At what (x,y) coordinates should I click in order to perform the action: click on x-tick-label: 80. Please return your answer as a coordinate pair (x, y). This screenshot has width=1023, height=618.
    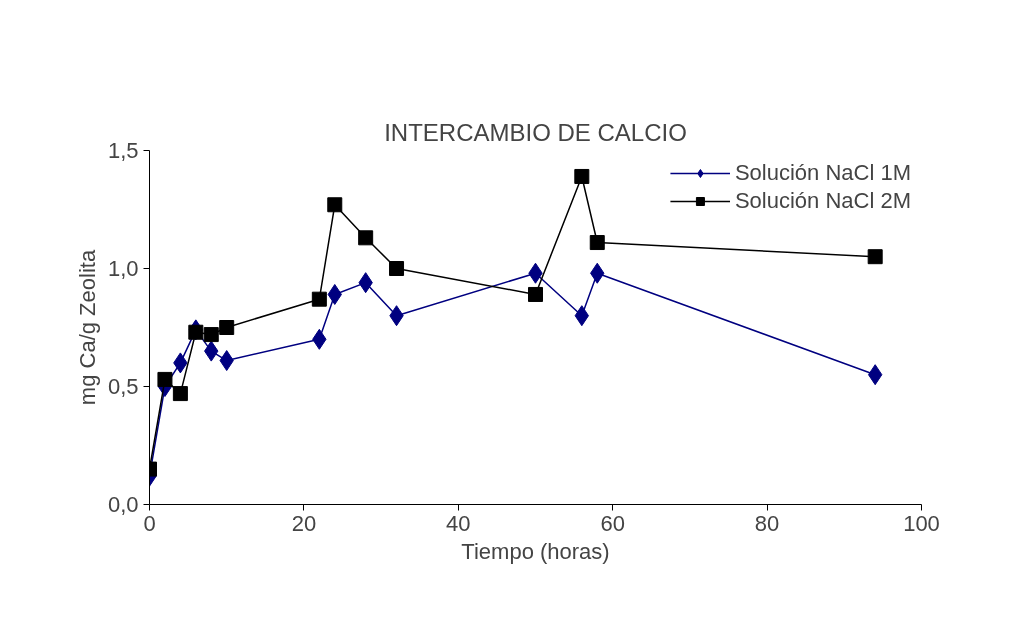
    Looking at the image, I should click on (767, 523).